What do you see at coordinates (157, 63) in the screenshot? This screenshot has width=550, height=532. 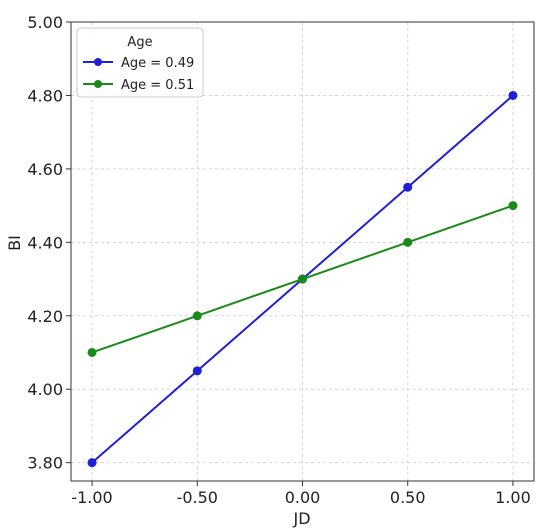 I see `legend-label-1: Age = 0.49` at bounding box center [157, 63].